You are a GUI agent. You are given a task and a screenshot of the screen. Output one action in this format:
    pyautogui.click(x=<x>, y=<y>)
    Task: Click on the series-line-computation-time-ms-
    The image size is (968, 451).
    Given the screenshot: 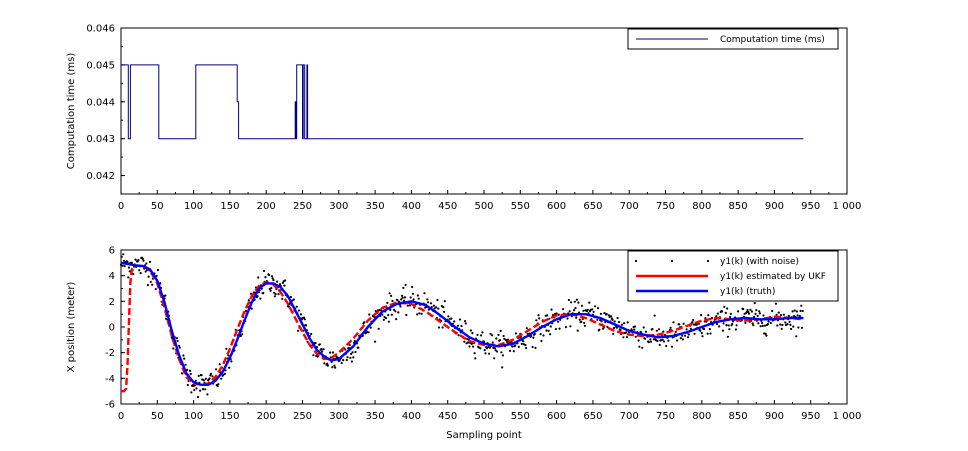 What is the action you would take?
    pyautogui.click(x=462, y=102)
    